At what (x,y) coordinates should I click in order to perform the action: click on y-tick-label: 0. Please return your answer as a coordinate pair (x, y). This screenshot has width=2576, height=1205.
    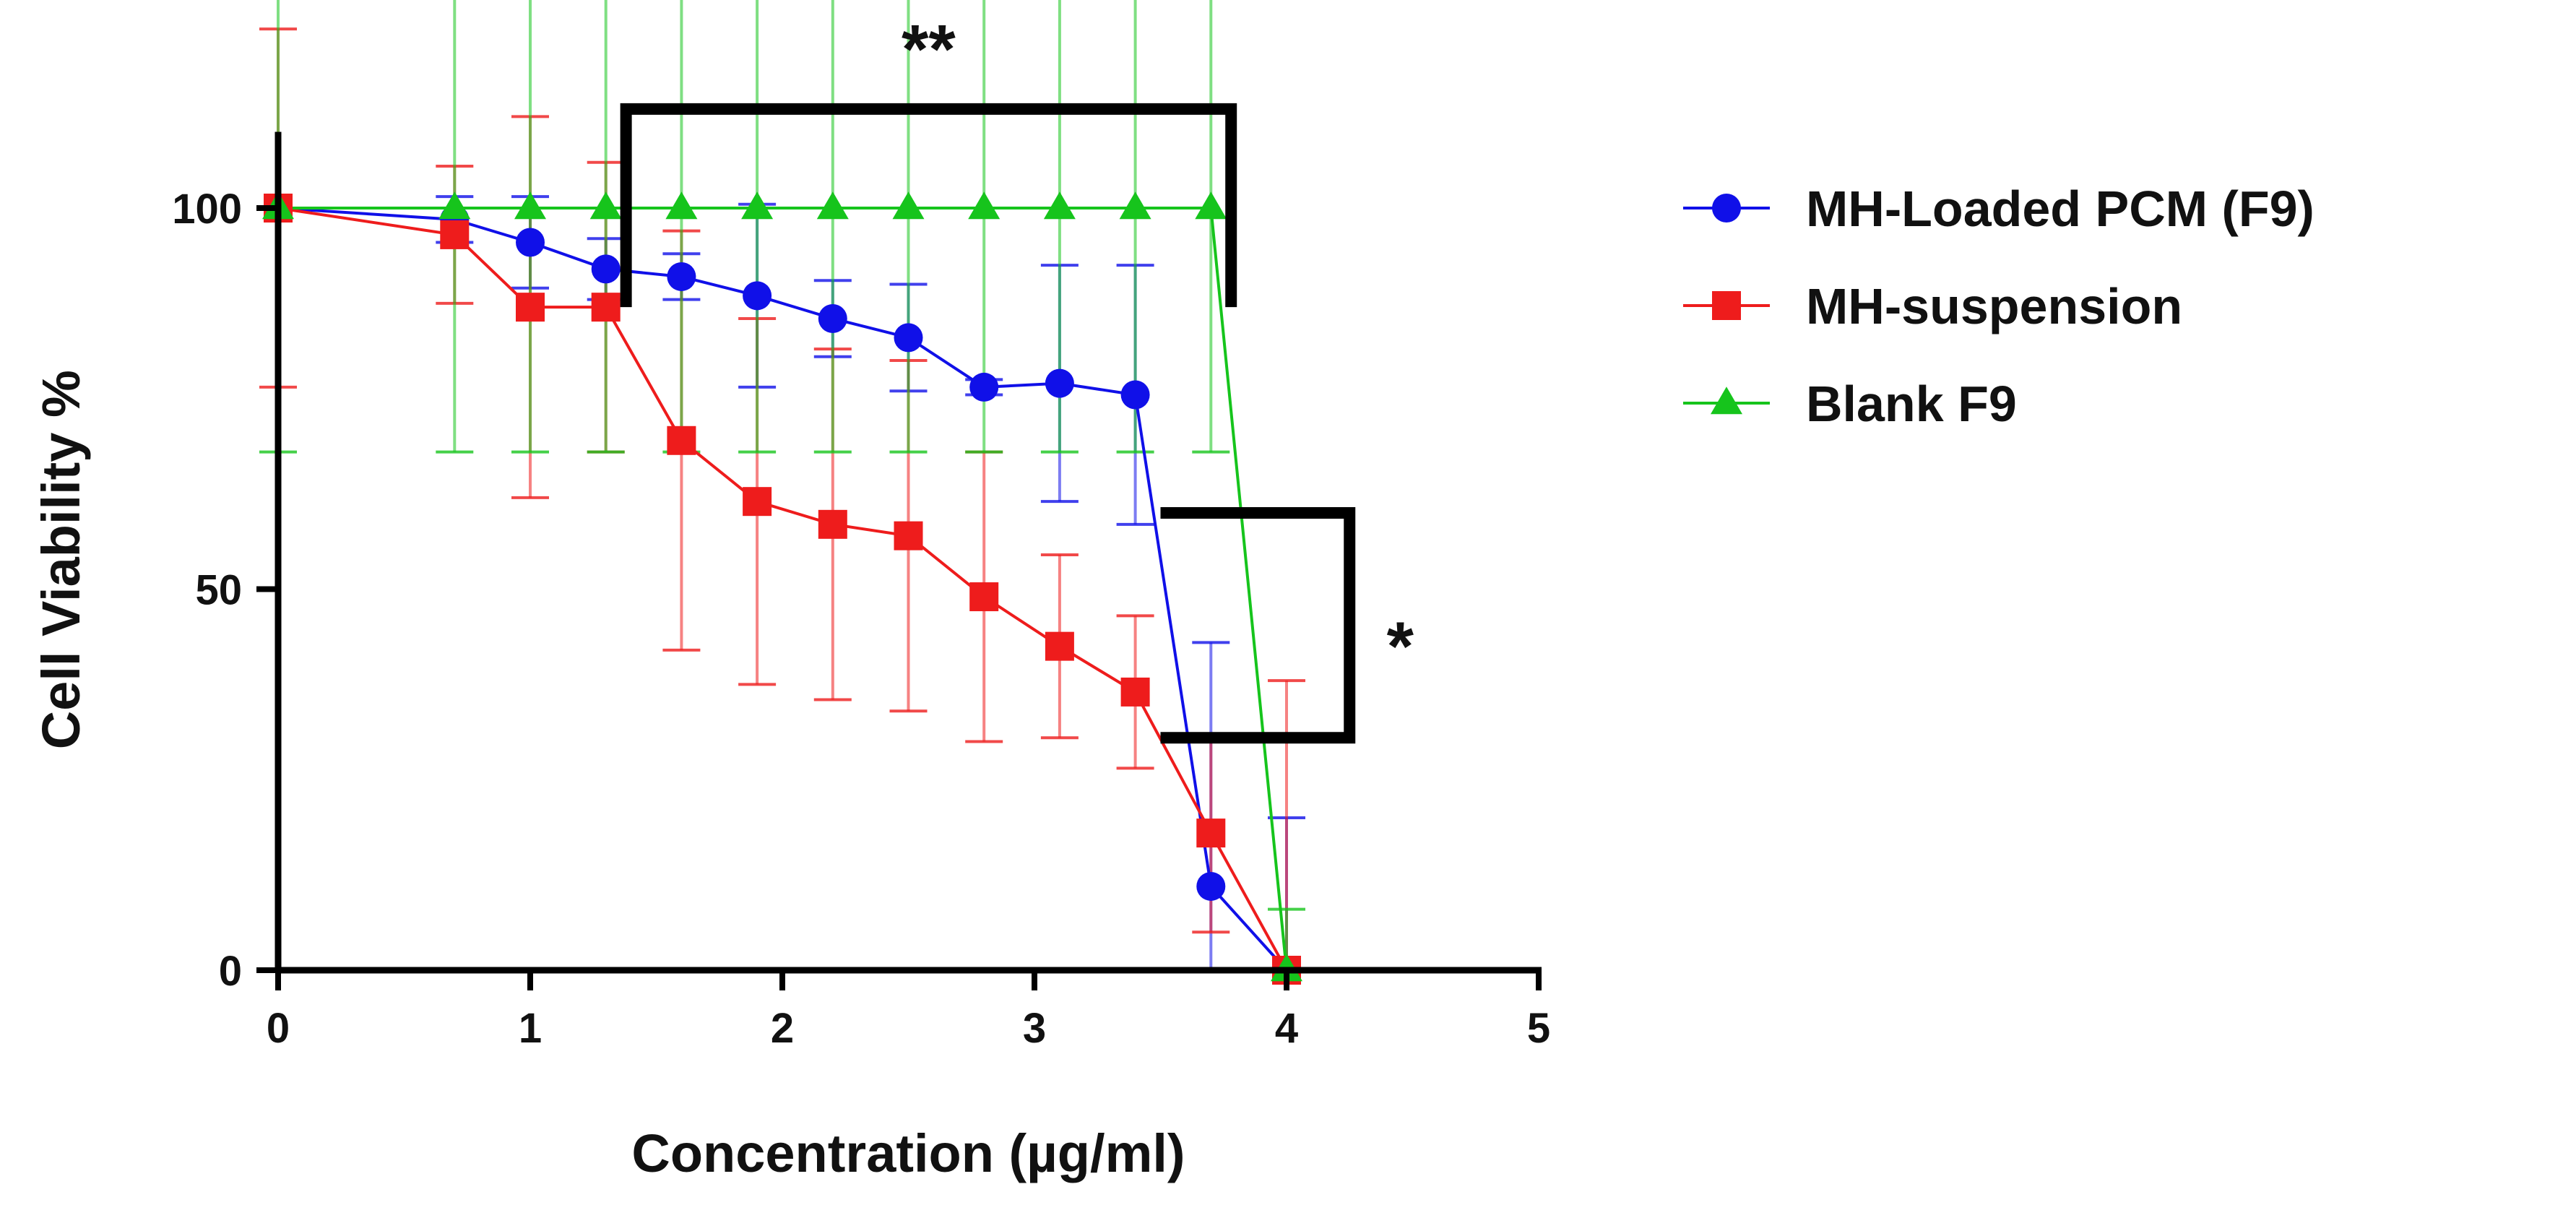
    Looking at the image, I should click on (230, 971).